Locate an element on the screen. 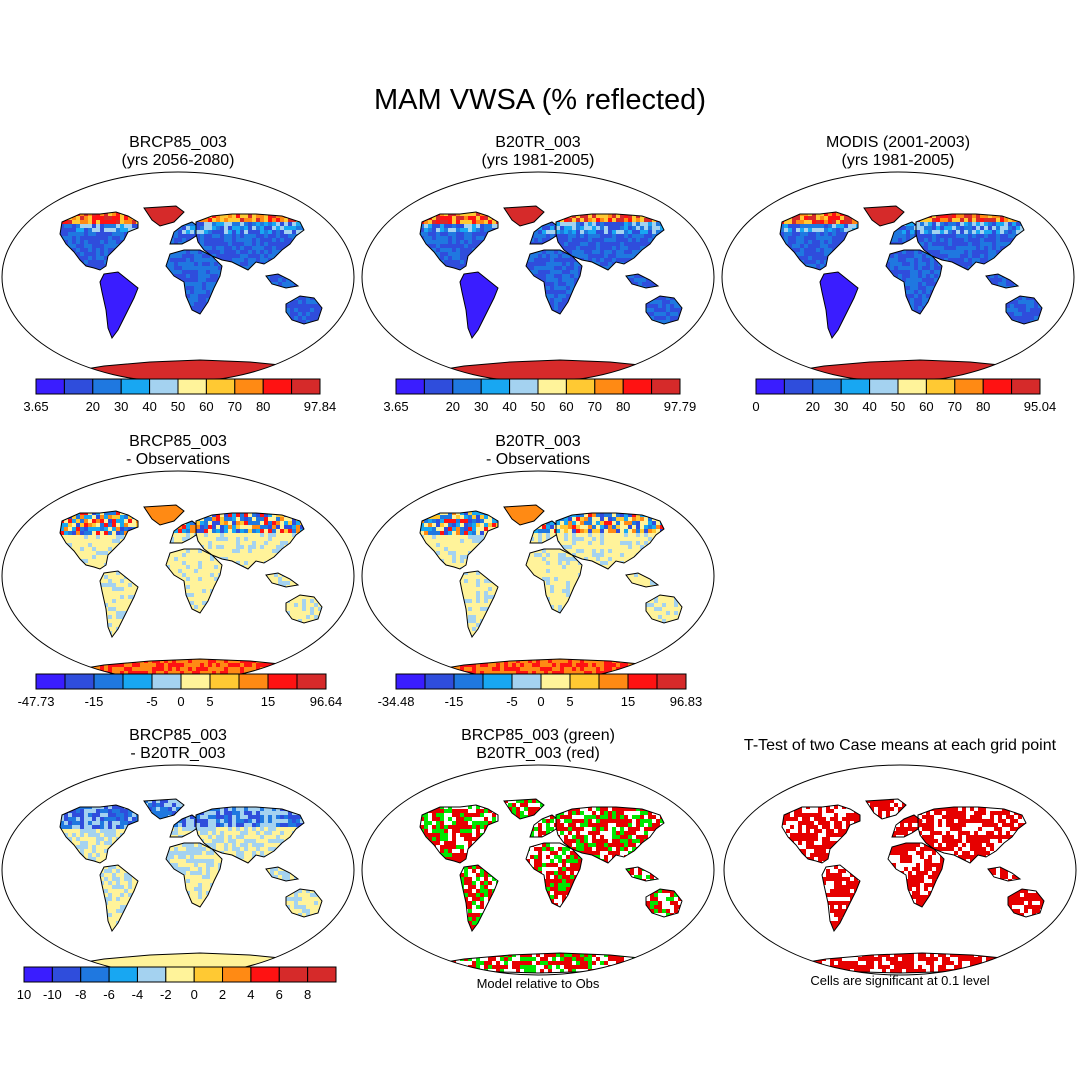 The image size is (1080, 1080). map-panel: BRCP85_003- Observations is located at coordinates (178, 558).